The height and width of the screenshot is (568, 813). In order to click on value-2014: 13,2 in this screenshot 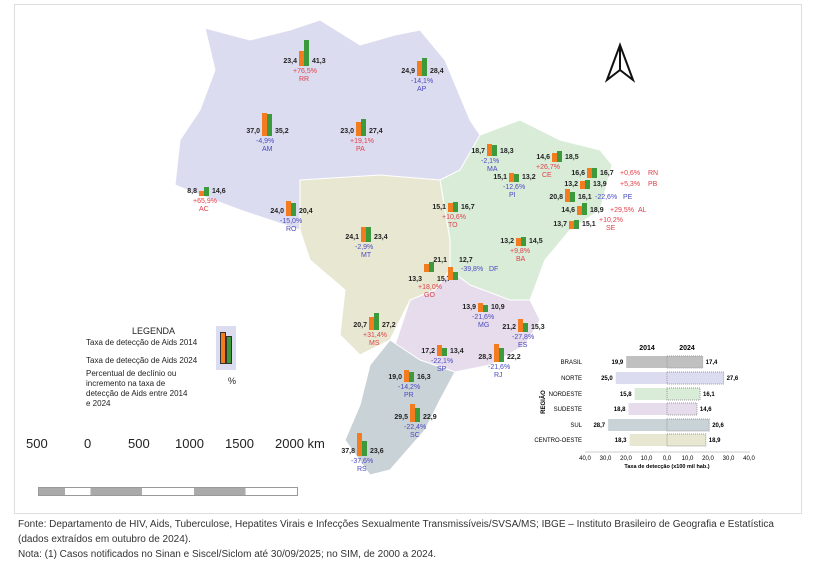, I will do `click(507, 241)`.